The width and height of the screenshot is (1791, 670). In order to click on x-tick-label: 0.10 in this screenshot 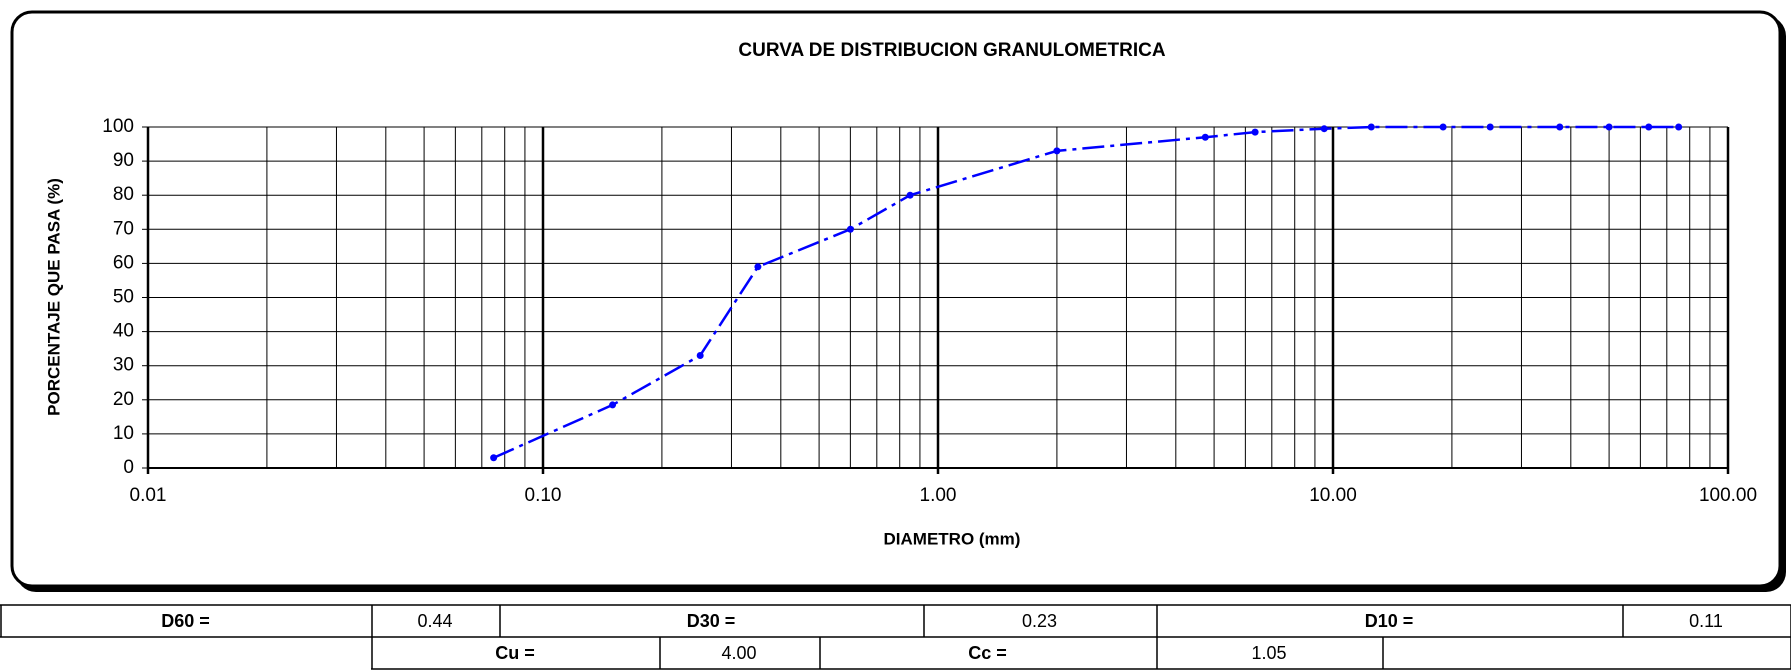, I will do `click(543, 495)`.